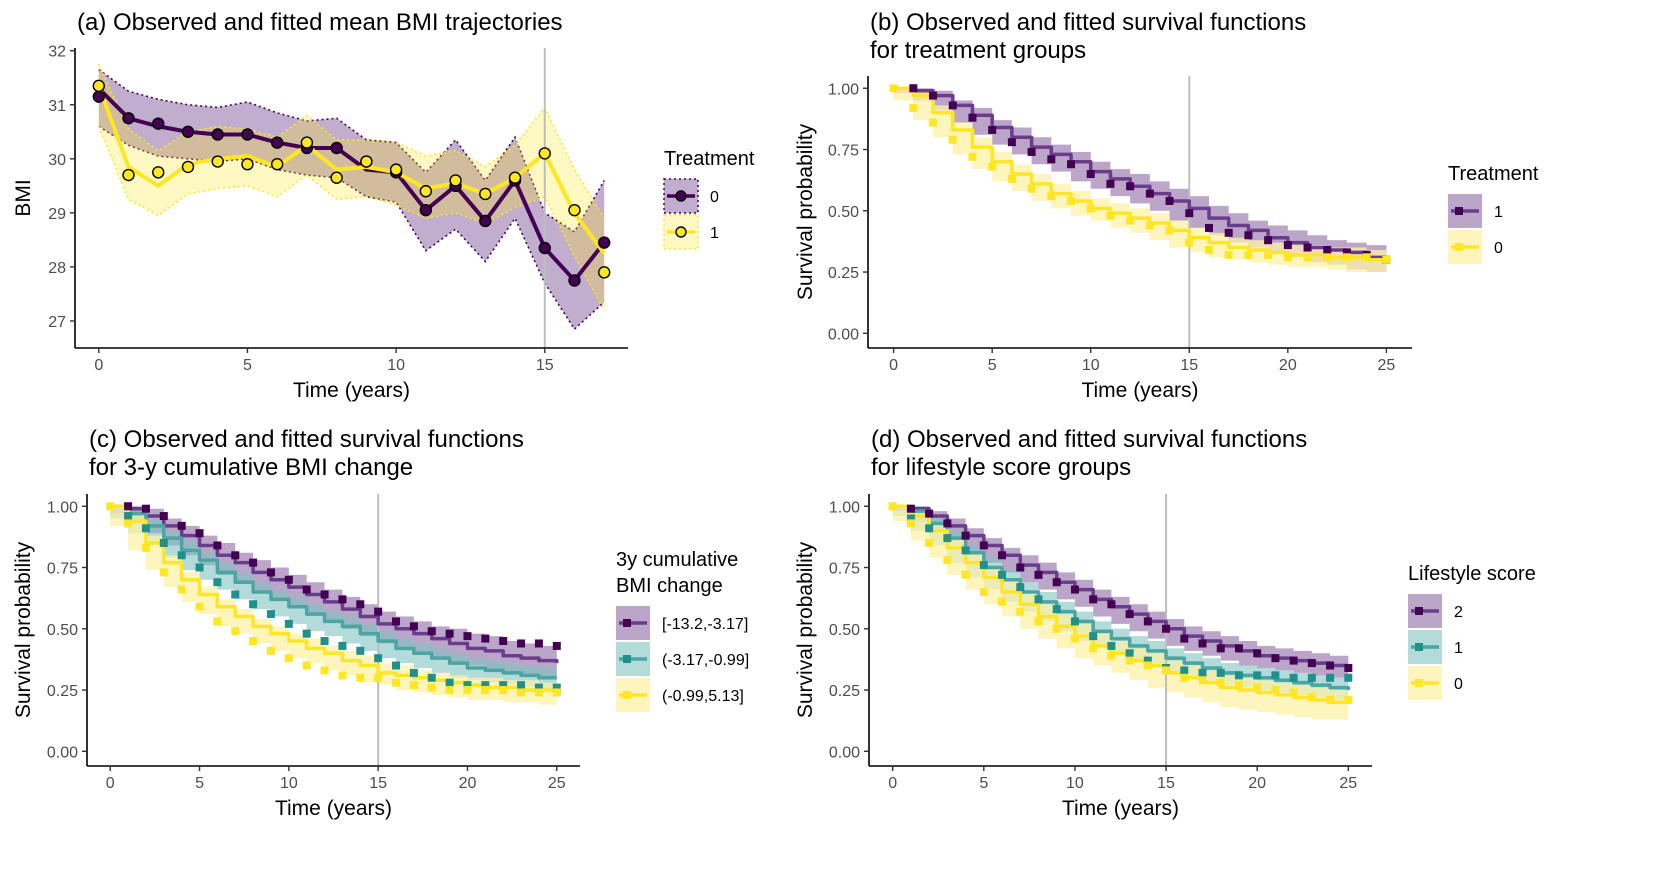 The image size is (1661, 885). I want to click on legend-label: [-13.2,-3.17], so click(705, 624).